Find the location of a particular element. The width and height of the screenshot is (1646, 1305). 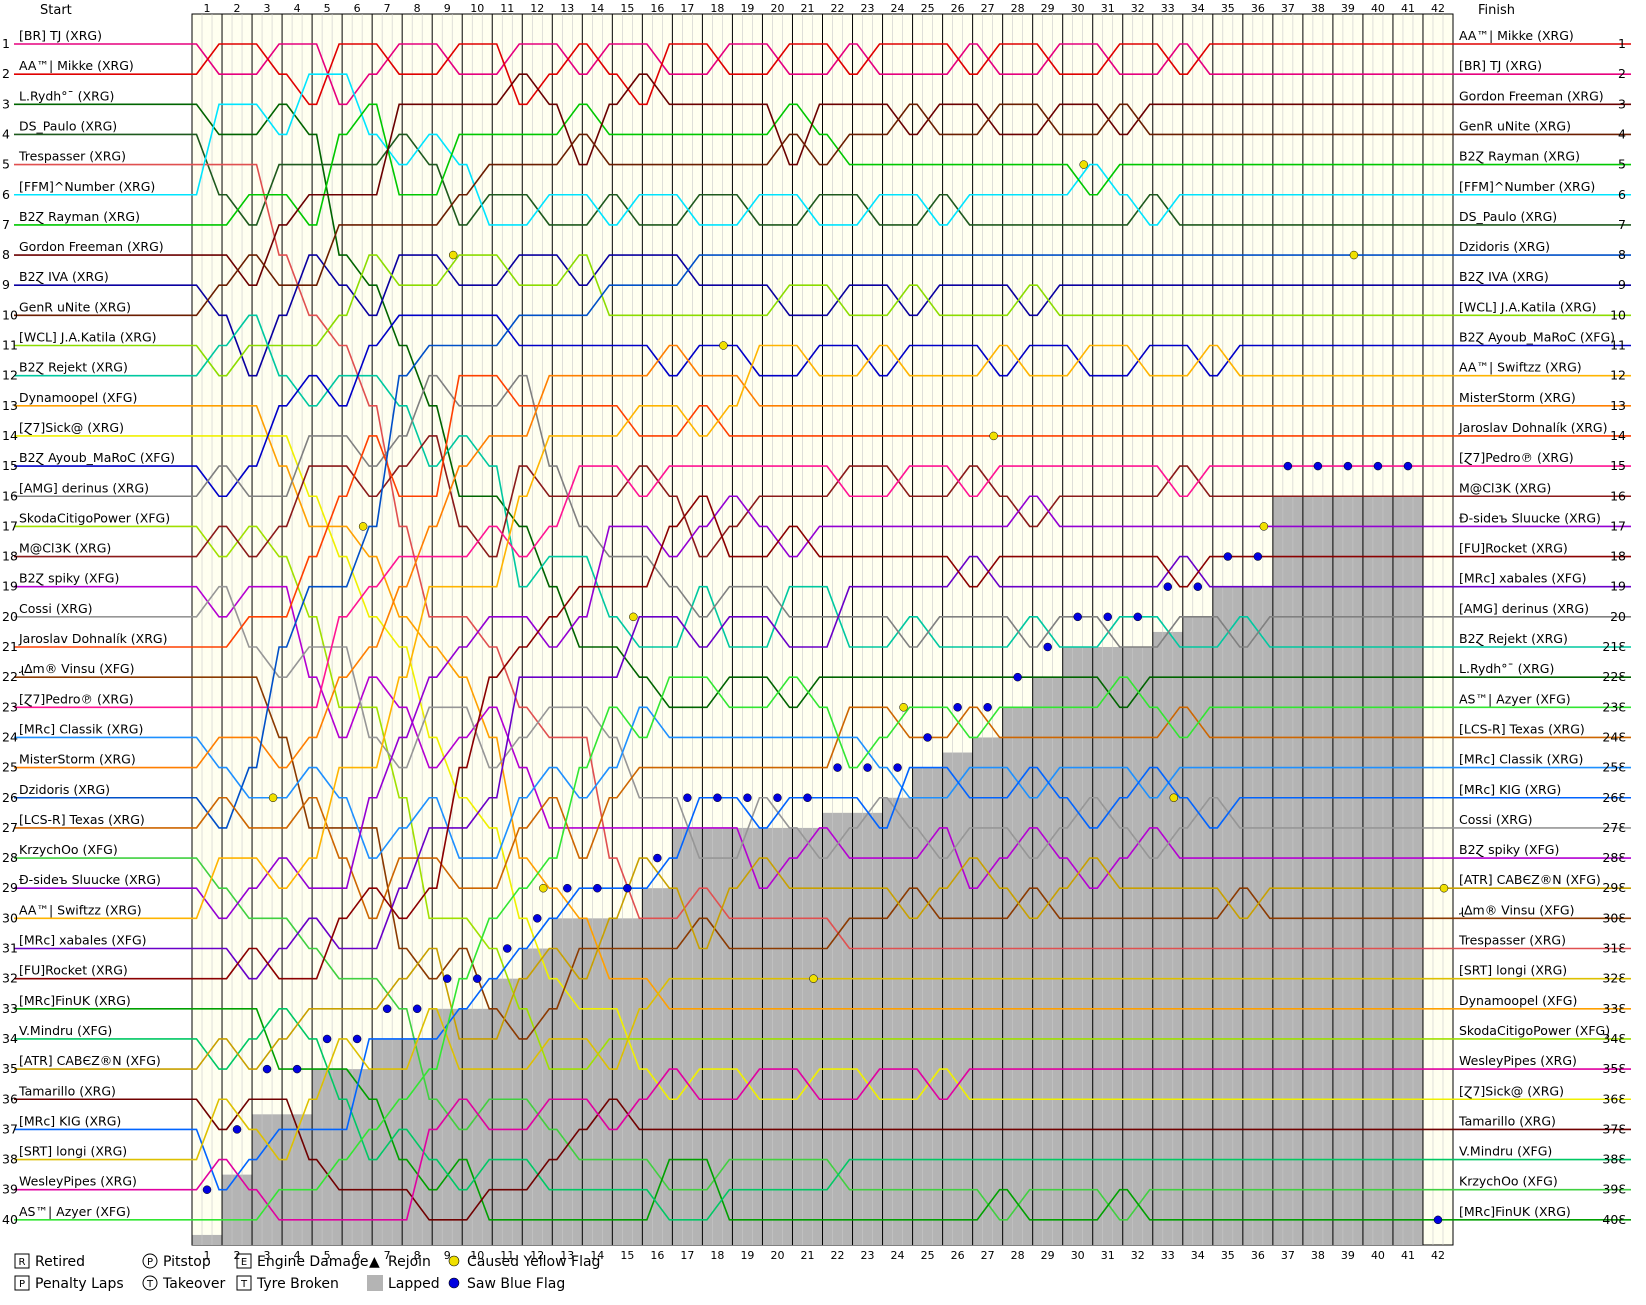

finish-driver-name: DS_Paulo (XRG) is located at coordinates (1508, 216).